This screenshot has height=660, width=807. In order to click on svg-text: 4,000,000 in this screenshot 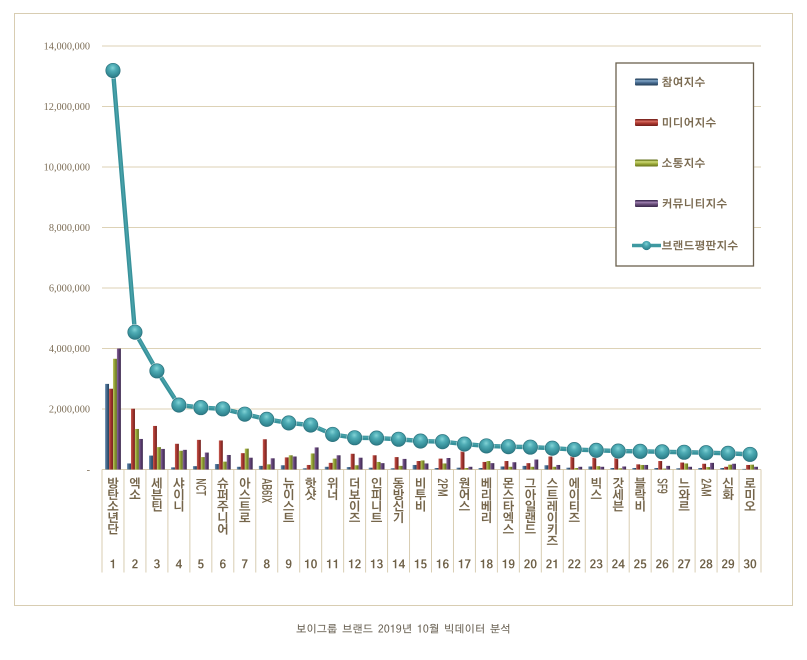, I will do `click(69, 349)`.